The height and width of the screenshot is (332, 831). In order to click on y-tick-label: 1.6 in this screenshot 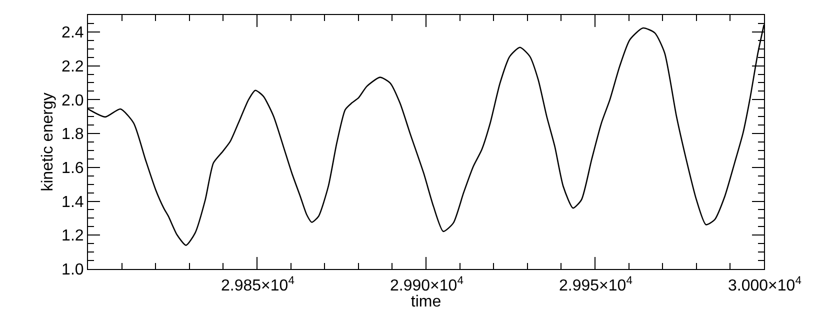, I will do `click(73, 168)`.